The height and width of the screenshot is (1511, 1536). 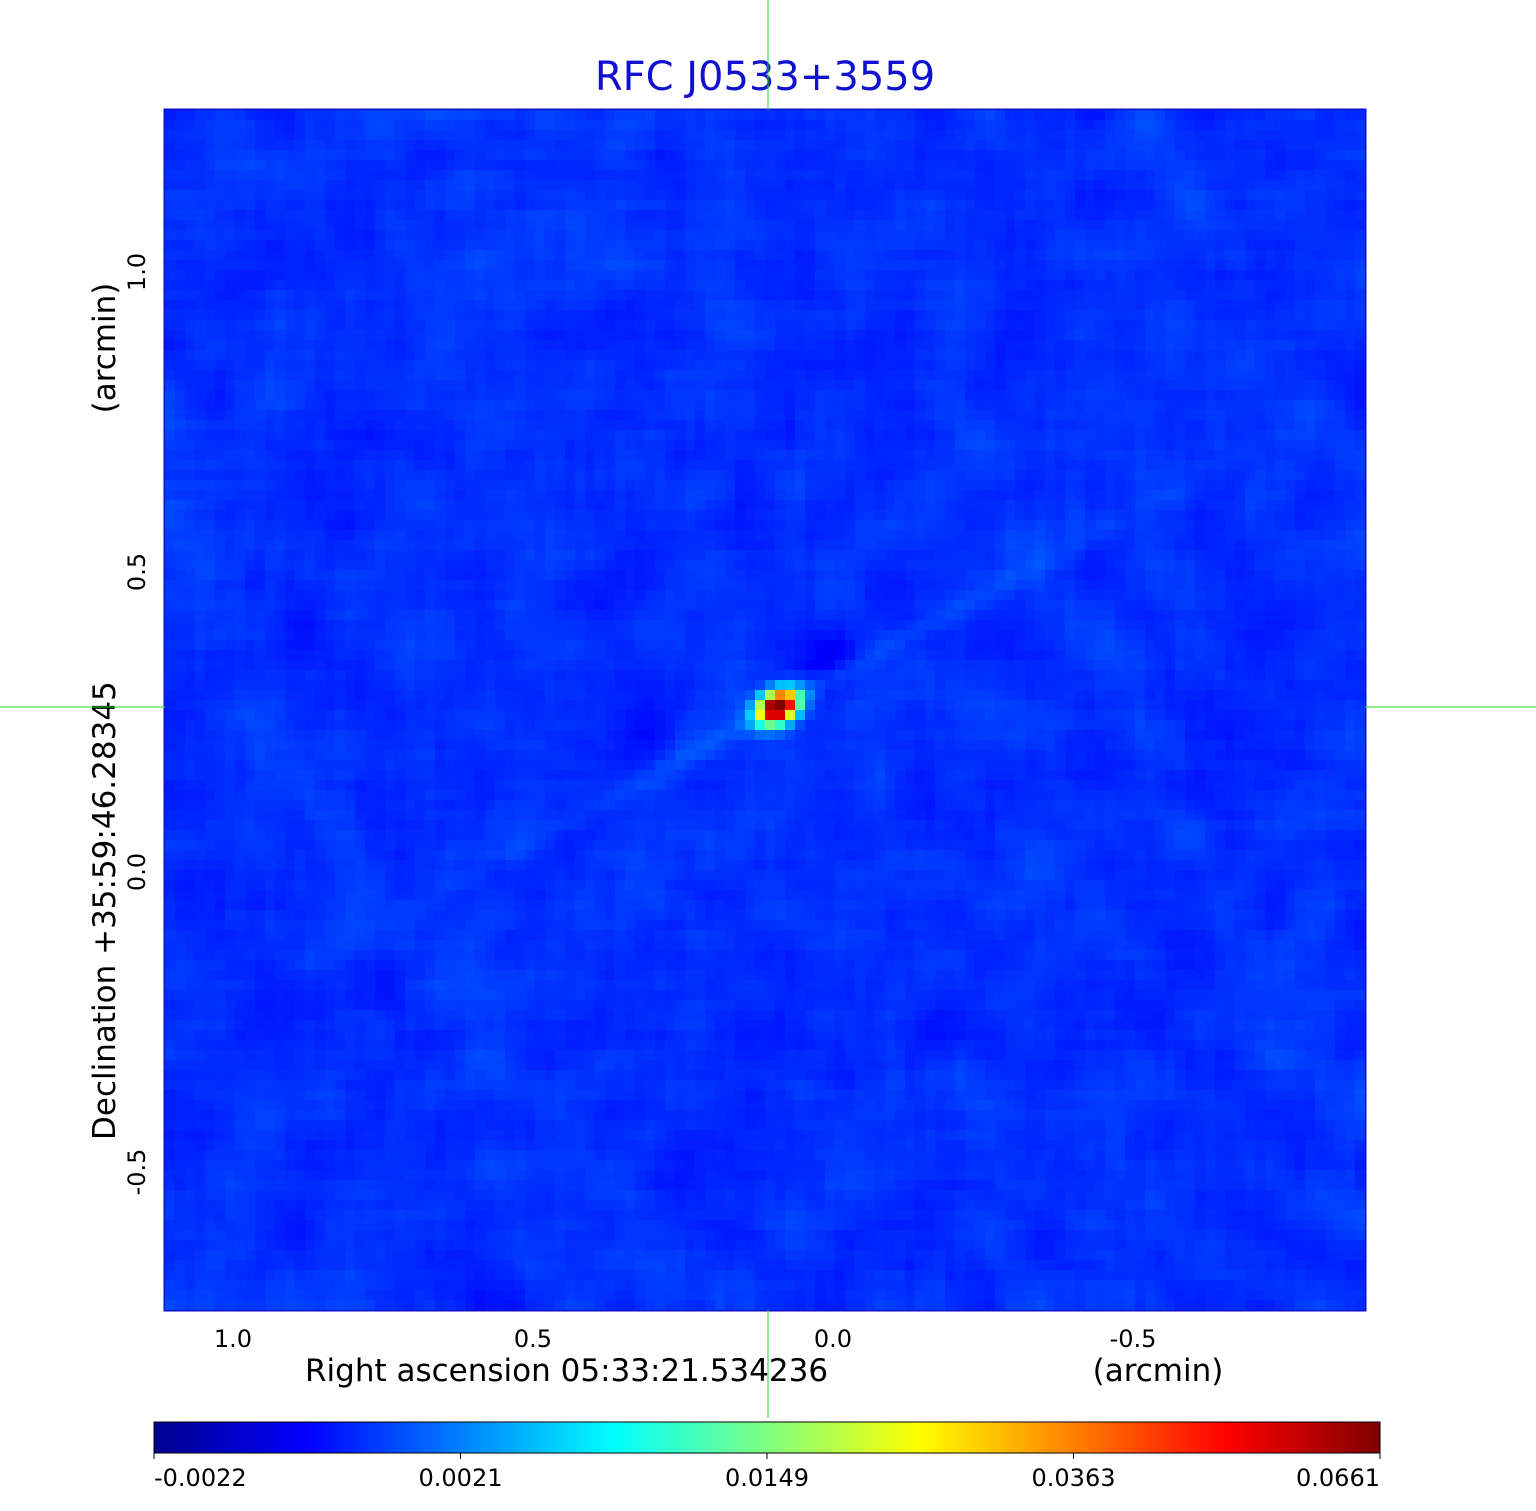 I want to click on x-tick-label: 0.5, so click(x=533, y=1339).